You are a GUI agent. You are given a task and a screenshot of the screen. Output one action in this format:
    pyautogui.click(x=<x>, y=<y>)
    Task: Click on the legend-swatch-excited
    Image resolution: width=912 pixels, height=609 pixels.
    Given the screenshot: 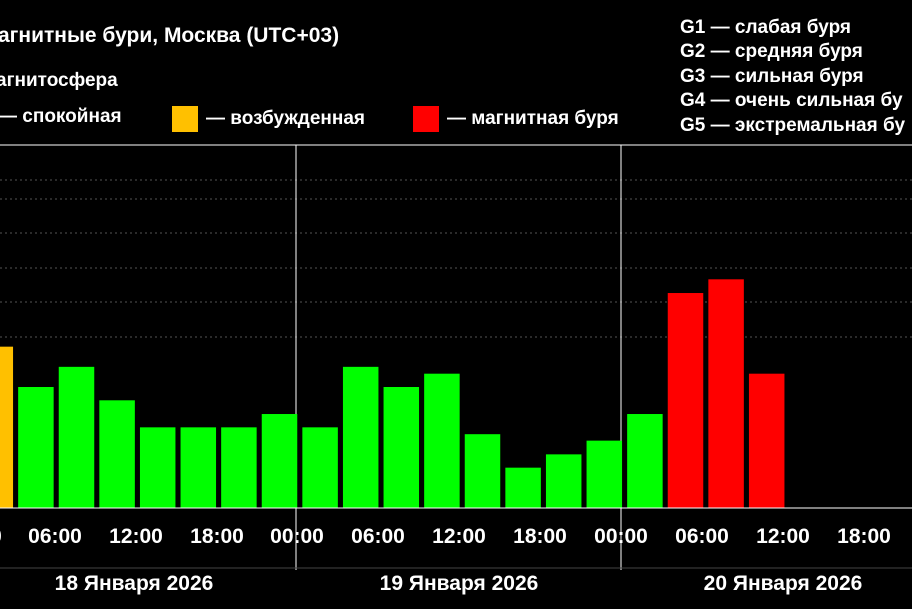 What is the action you would take?
    pyautogui.click(x=185, y=119)
    